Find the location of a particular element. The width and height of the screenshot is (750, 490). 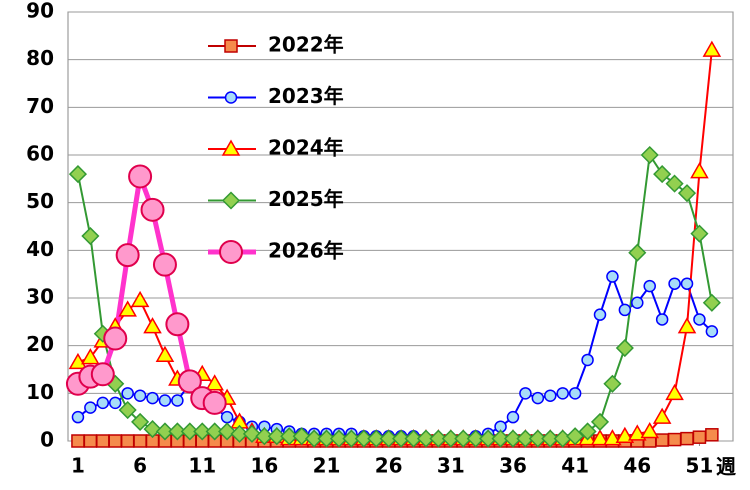

legend: 2022年 2023年 2024年 2025年 2026年 is located at coordinates (276, 148).